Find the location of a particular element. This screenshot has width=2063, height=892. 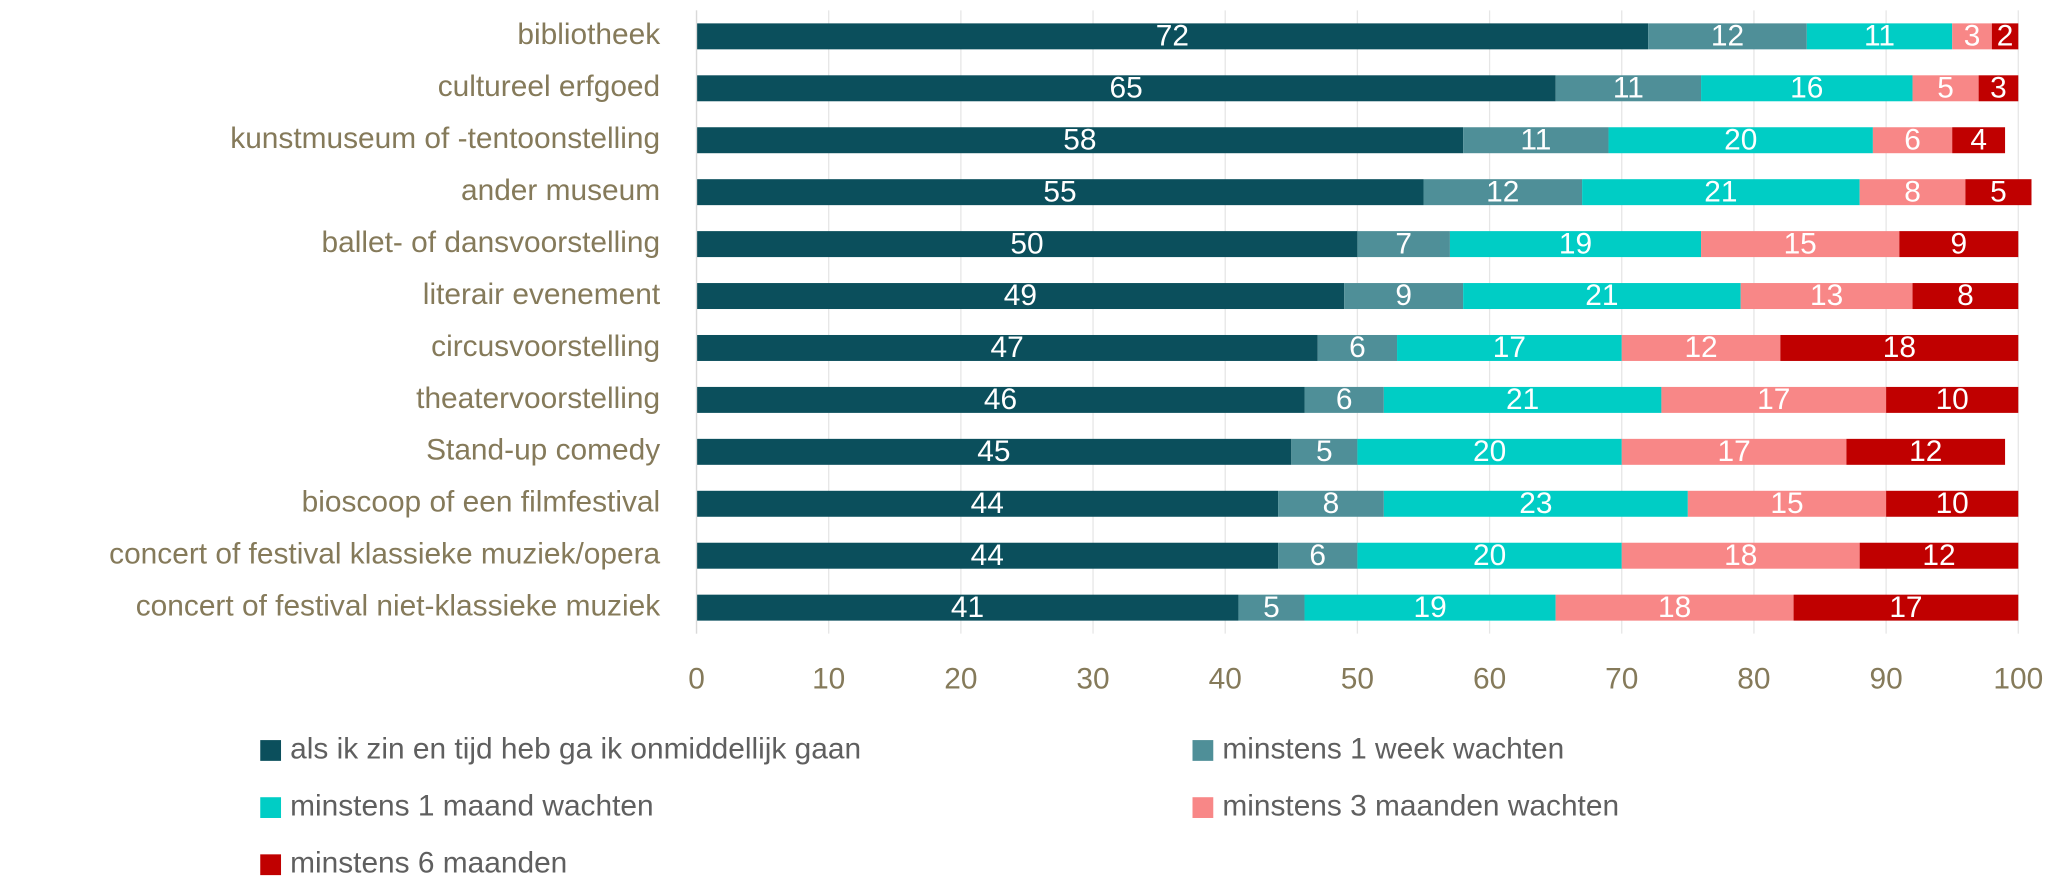

data-label: 45 is located at coordinates (993, 451).